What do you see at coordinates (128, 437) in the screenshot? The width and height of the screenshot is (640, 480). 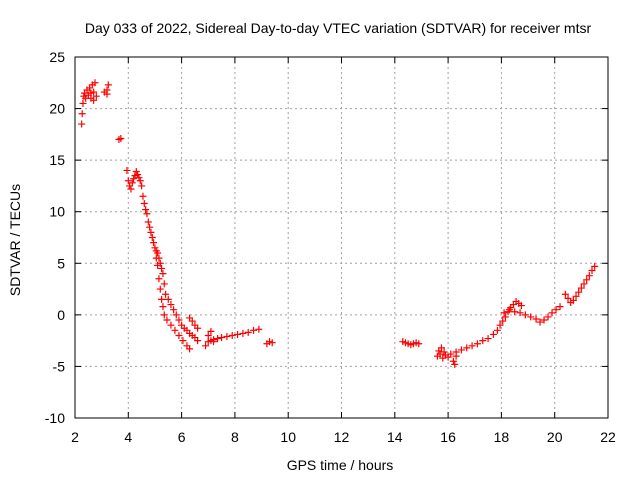 I see `x-tick-label: 4` at bounding box center [128, 437].